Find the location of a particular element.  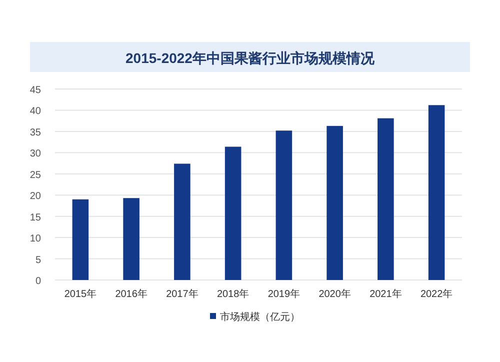

y-tick-label: 40 is located at coordinates (36, 112).